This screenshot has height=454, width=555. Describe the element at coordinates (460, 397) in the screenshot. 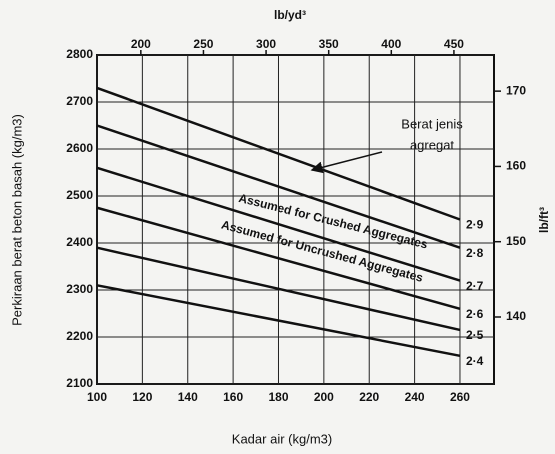

I see `x-tick-label: 260` at that location.